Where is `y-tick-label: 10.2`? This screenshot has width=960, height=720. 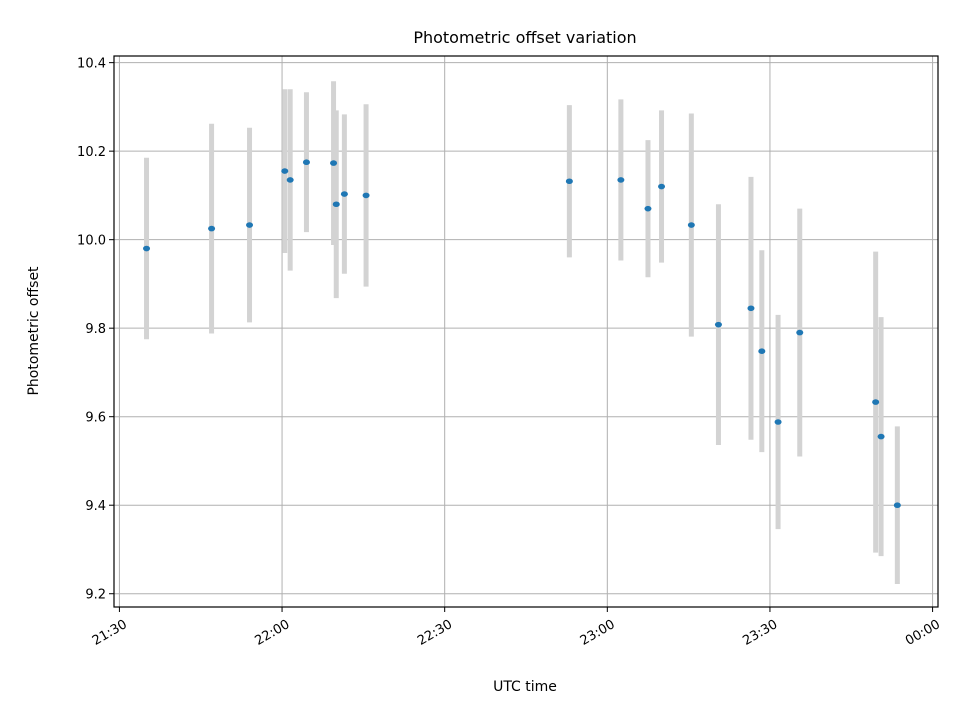 y-tick-label: 10.2 is located at coordinates (91, 152).